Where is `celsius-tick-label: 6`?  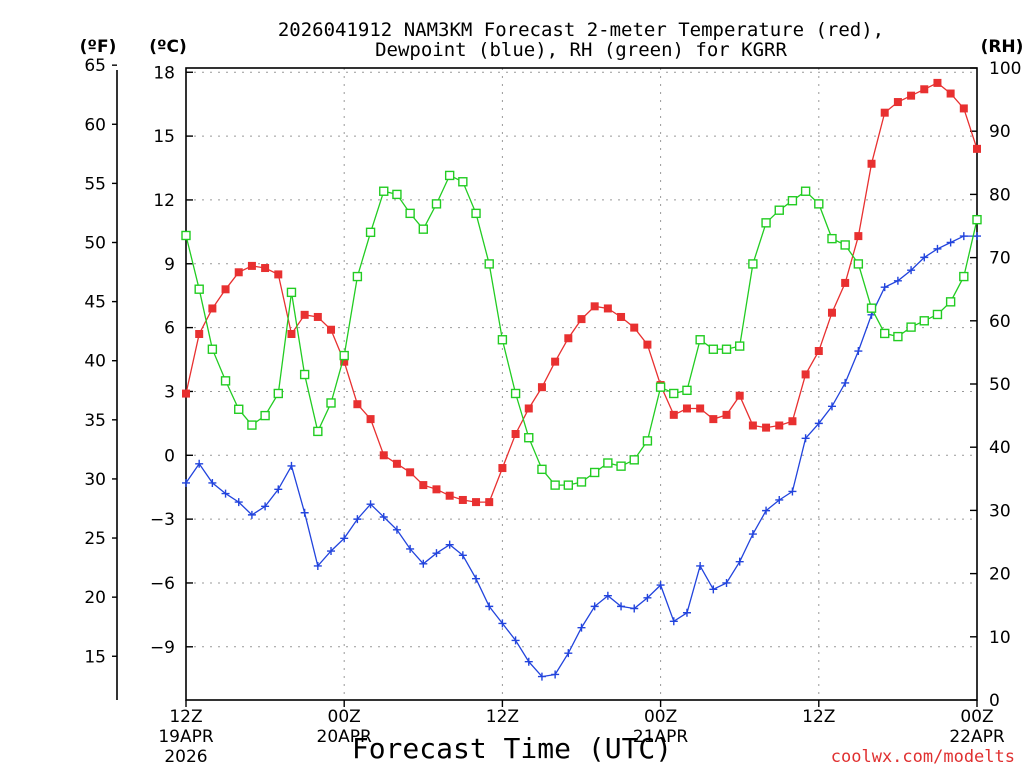
celsius-tick-label: 6 is located at coordinates (169, 329).